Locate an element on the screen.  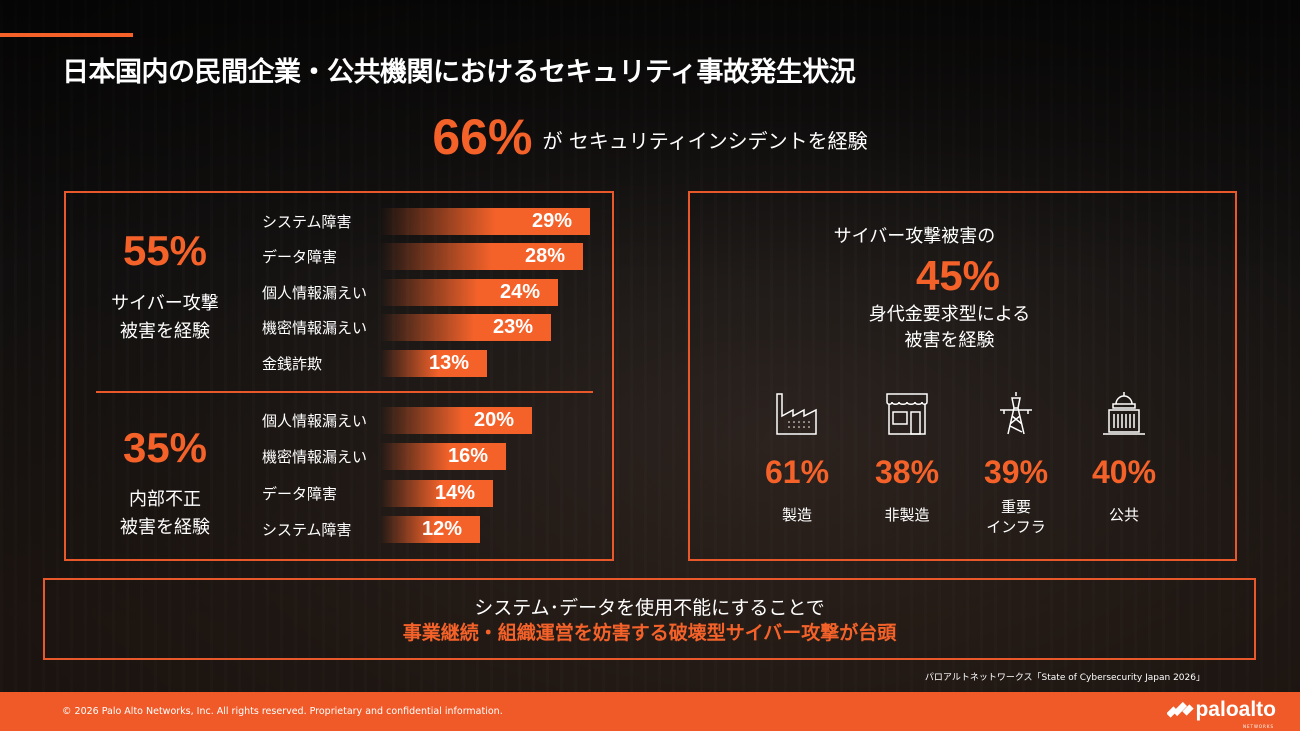
bar-row: 個人情報漏えい 20% is located at coordinates (397, 420).